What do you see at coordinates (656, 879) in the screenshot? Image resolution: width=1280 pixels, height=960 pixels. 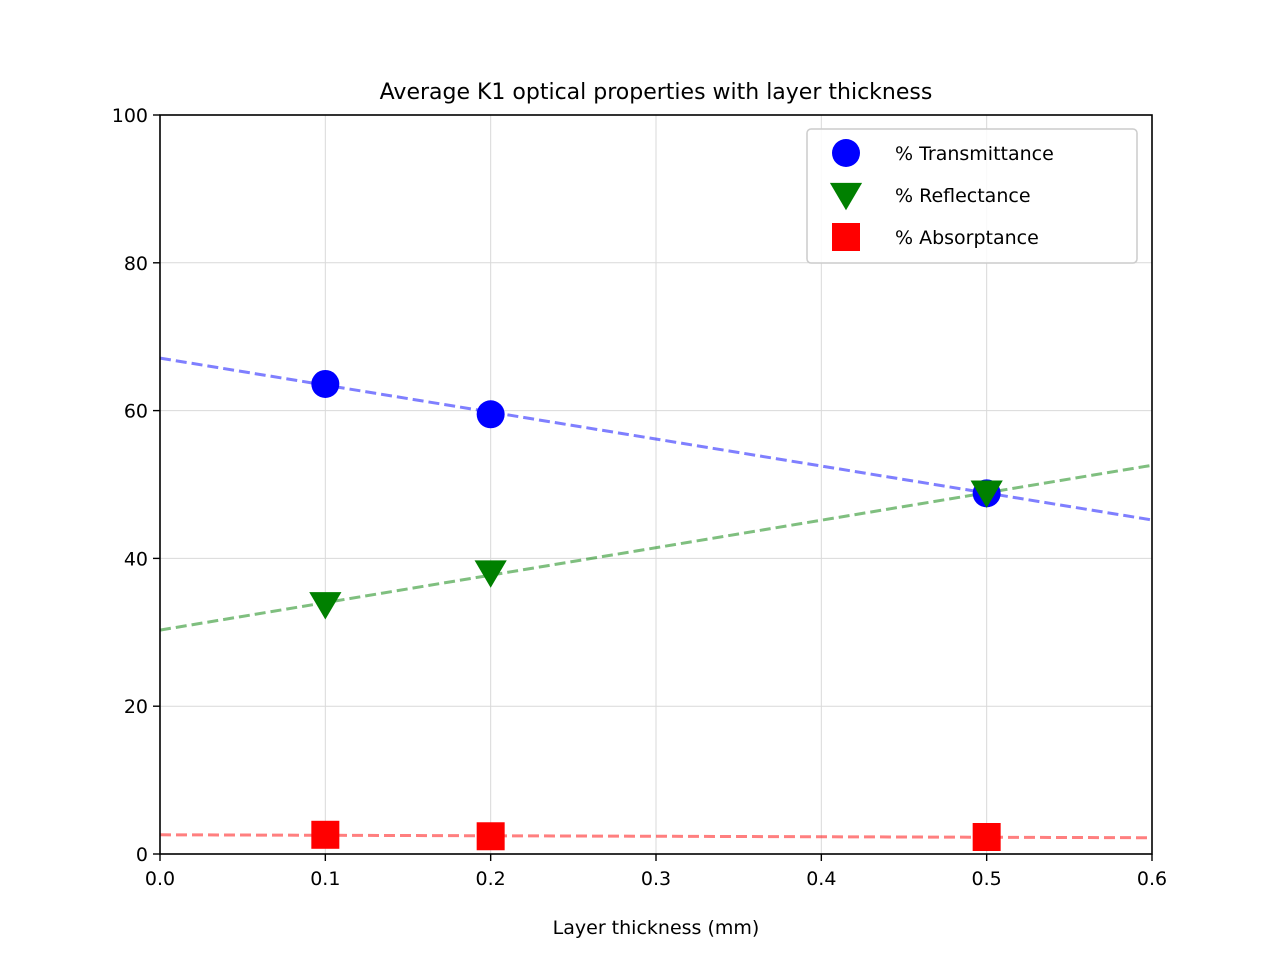 I see `x-tick-label: 0.3` at bounding box center [656, 879].